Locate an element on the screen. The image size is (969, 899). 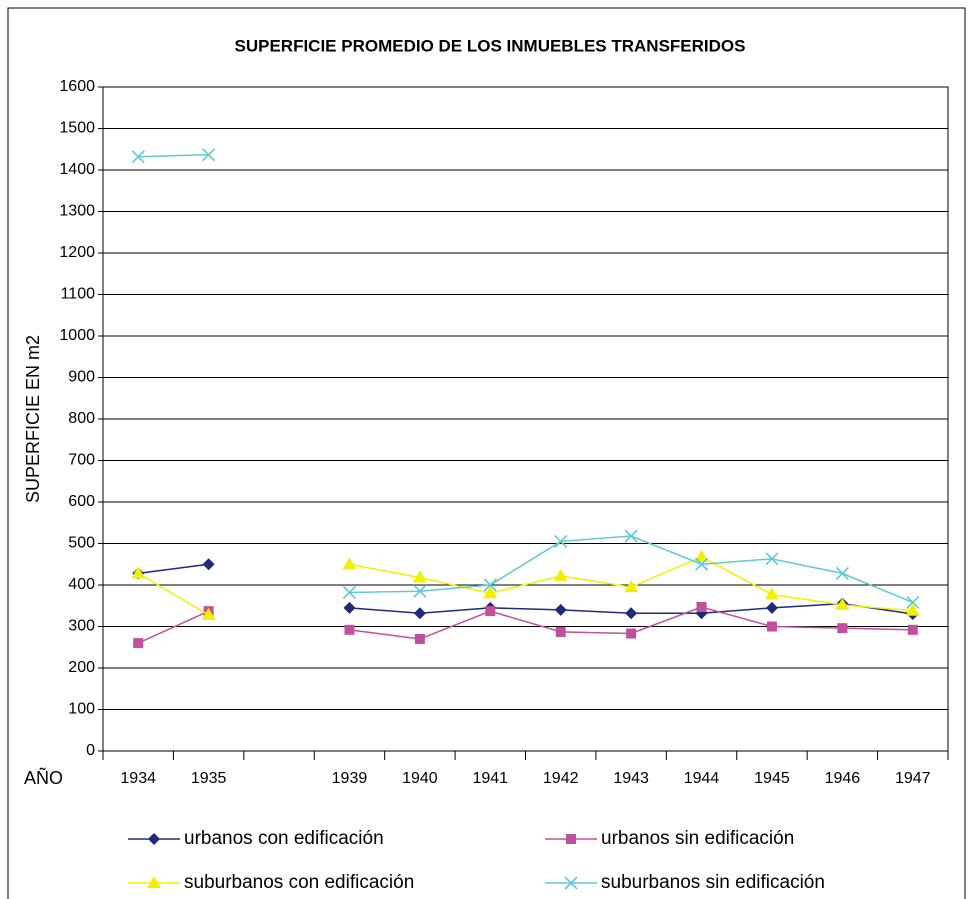
y-tick-label: 1000 is located at coordinates (77, 335).